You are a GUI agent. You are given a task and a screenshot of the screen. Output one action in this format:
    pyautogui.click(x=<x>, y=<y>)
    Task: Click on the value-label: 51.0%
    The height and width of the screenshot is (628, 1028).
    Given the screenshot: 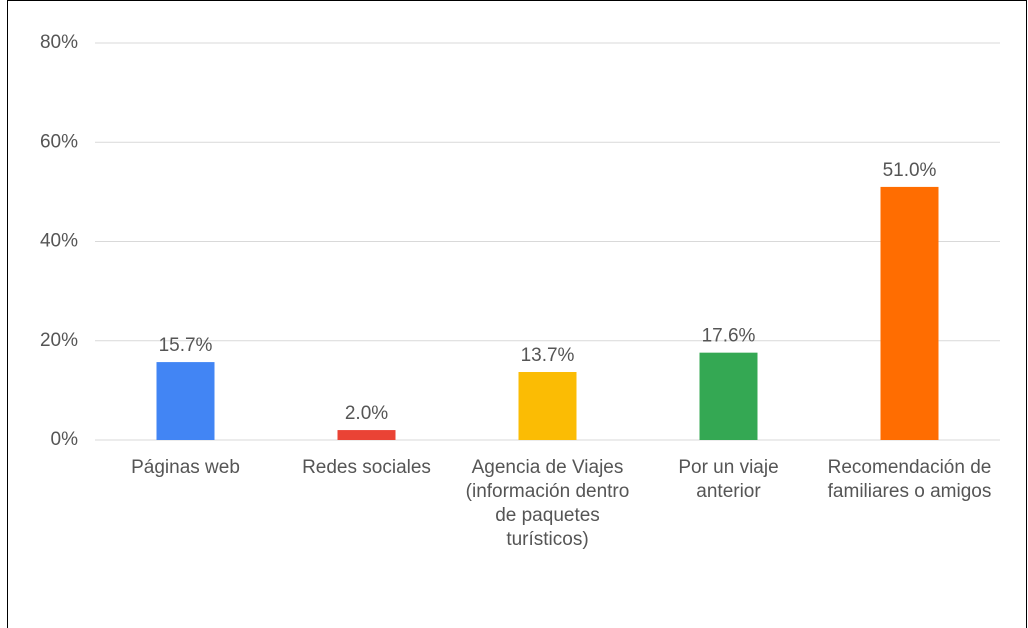 What is the action you would take?
    pyautogui.click(x=910, y=170)
    